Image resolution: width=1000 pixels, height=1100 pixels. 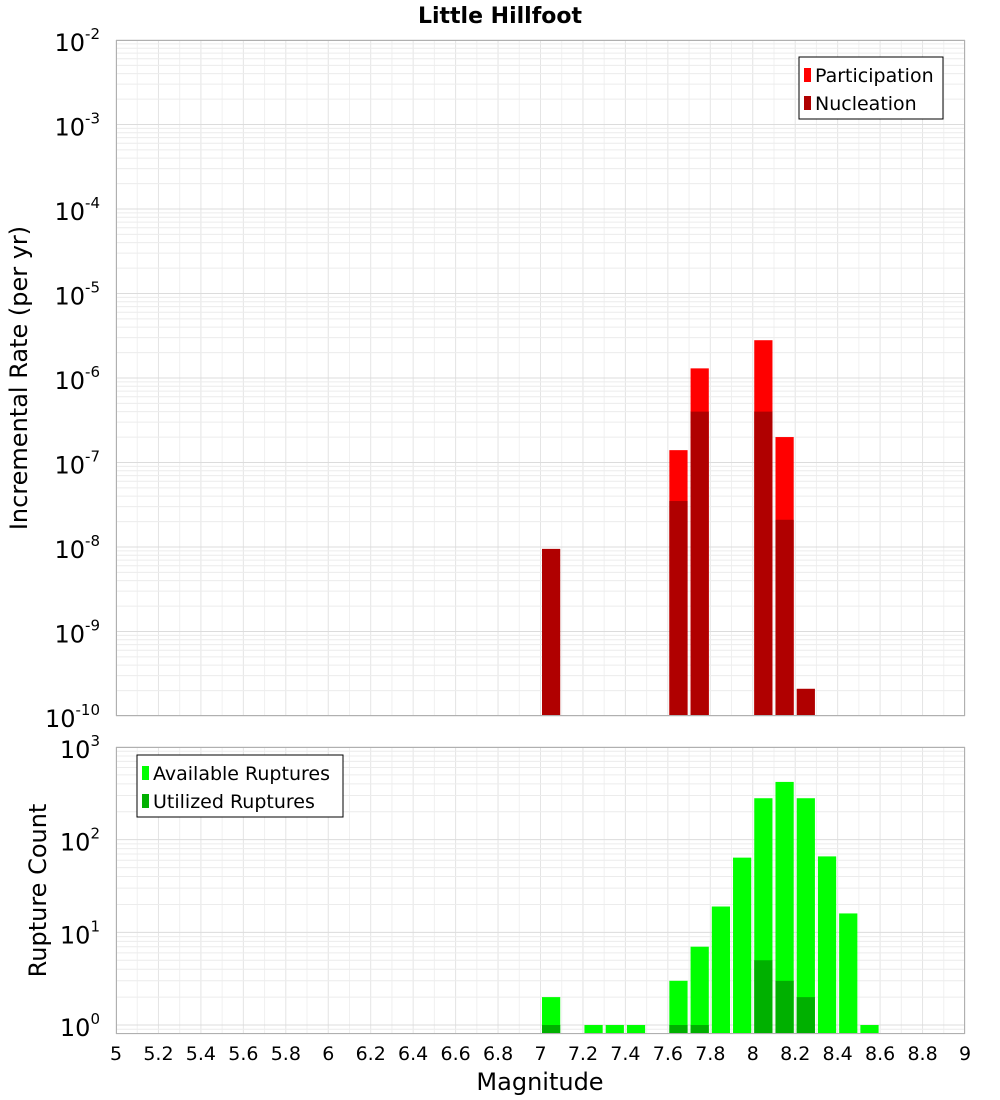 What do you see at coordinates (880, 1054) in the screenshot?
I see `x-tick-label: 8.6` at bounding box center [880, 1054].